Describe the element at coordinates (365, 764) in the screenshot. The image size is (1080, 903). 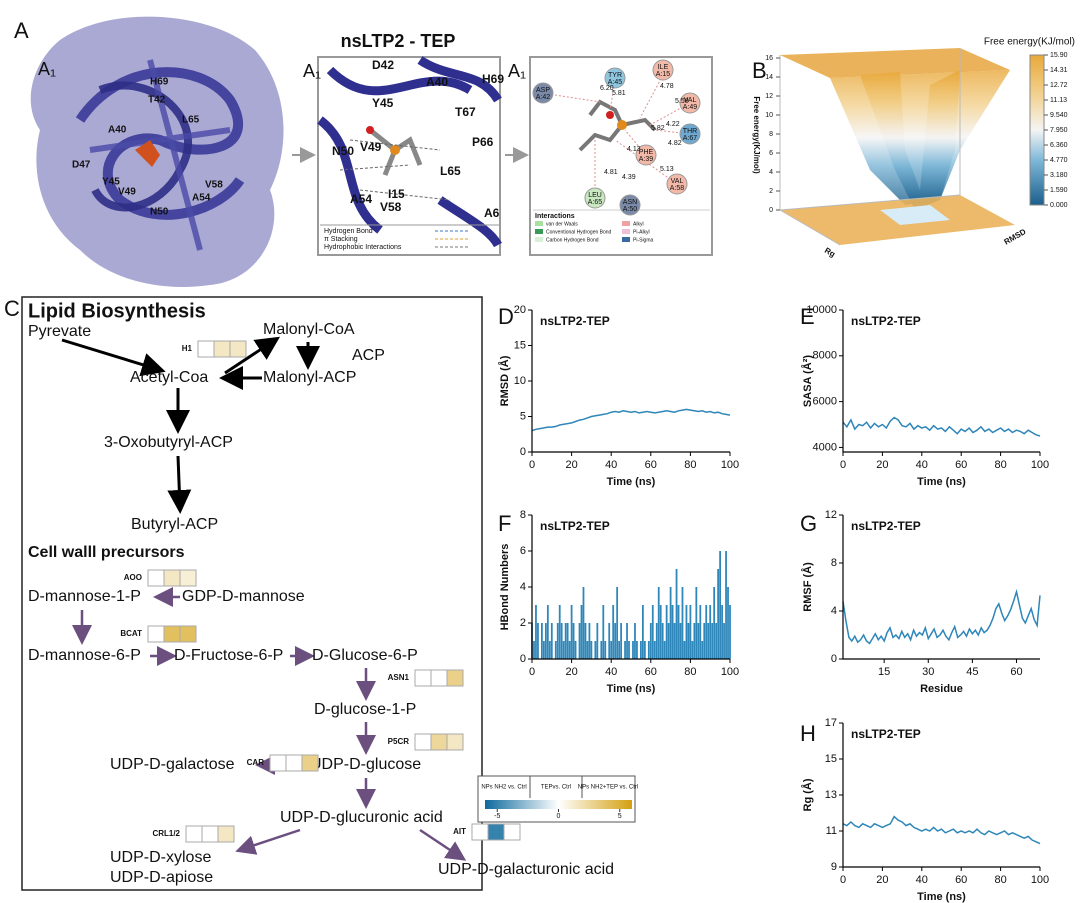
I see `pathway-node: UDP-D-glucose` at that location.